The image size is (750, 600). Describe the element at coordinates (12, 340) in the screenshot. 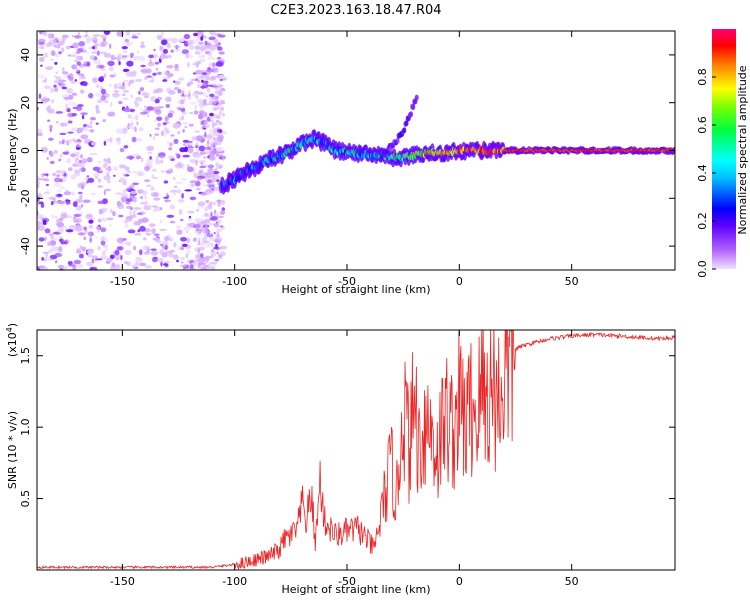

I see `snr-exponent-label: (x104)` at that location.